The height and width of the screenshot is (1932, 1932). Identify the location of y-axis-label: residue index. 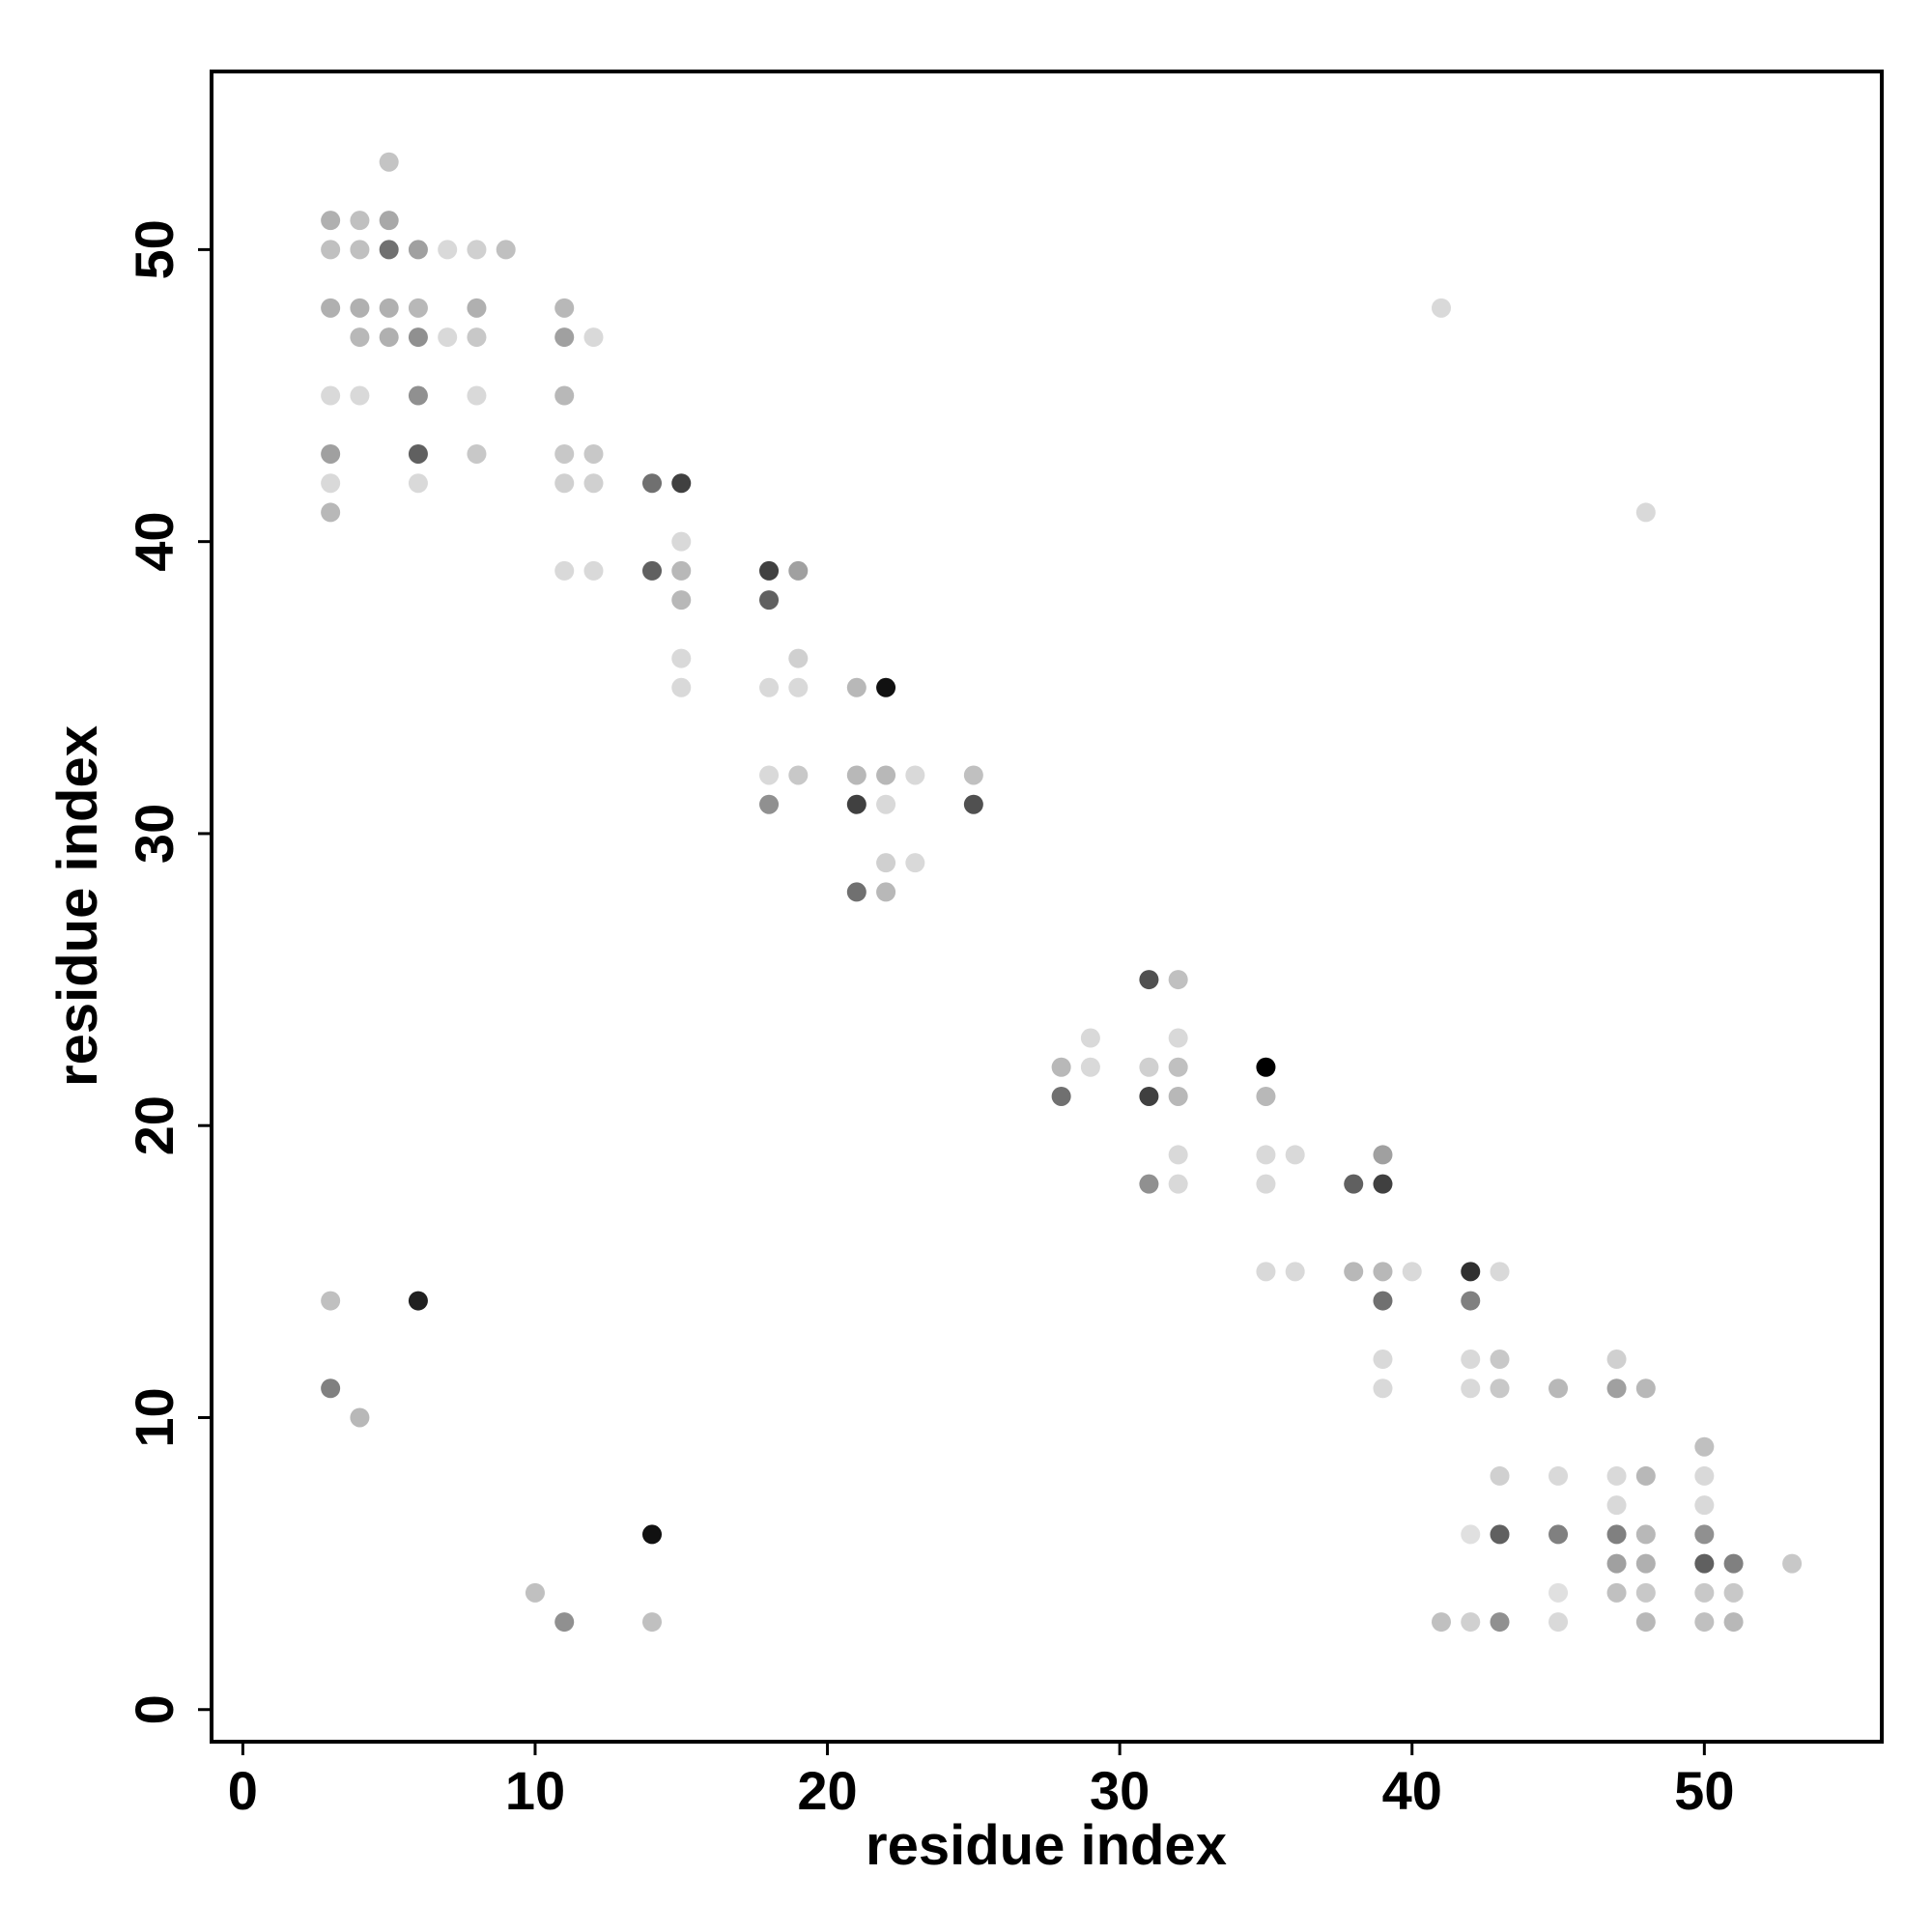
(77, 906).